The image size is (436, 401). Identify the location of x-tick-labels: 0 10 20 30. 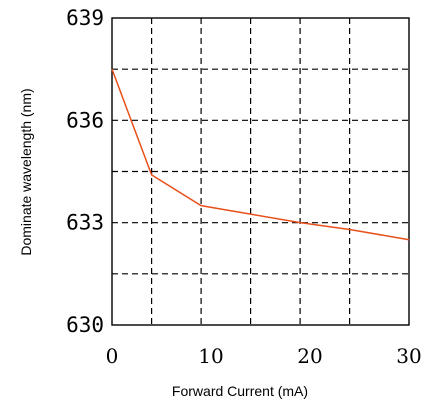
(264, 356).